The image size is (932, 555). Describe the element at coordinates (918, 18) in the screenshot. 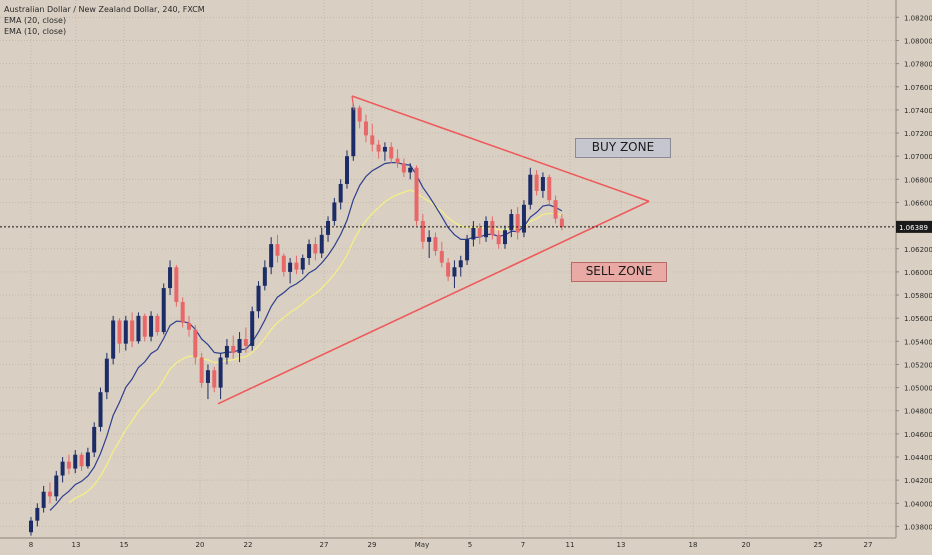

I see `price-tick-label: 1.08200` at that location.